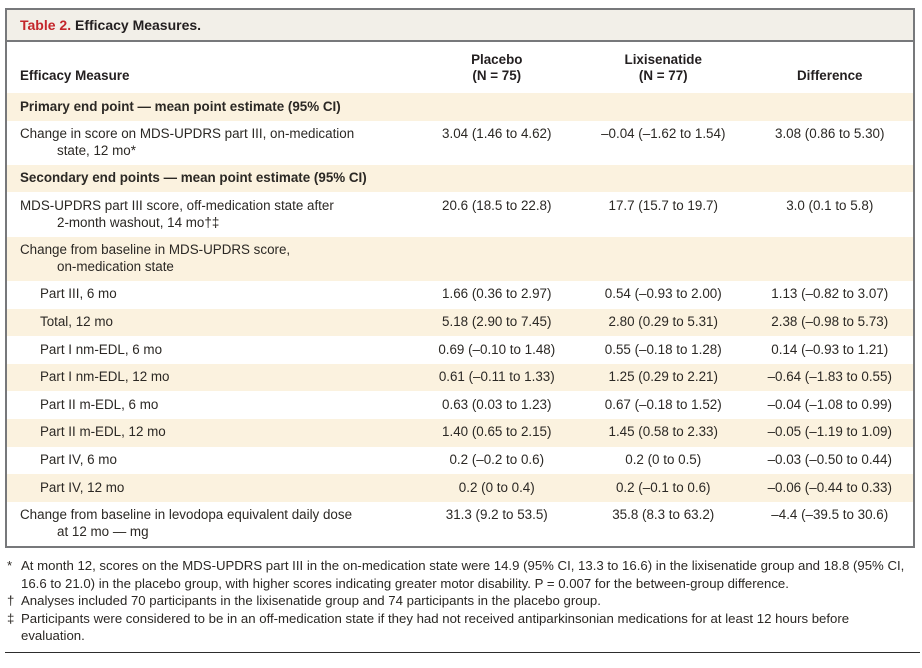 The image size is (922, 668). What do you see at coordinates (663, 205) in the screenshot?
I see `lixisenatide-value: 17.7 (15.7 to 19.7)` at bounding box center [663, 205].